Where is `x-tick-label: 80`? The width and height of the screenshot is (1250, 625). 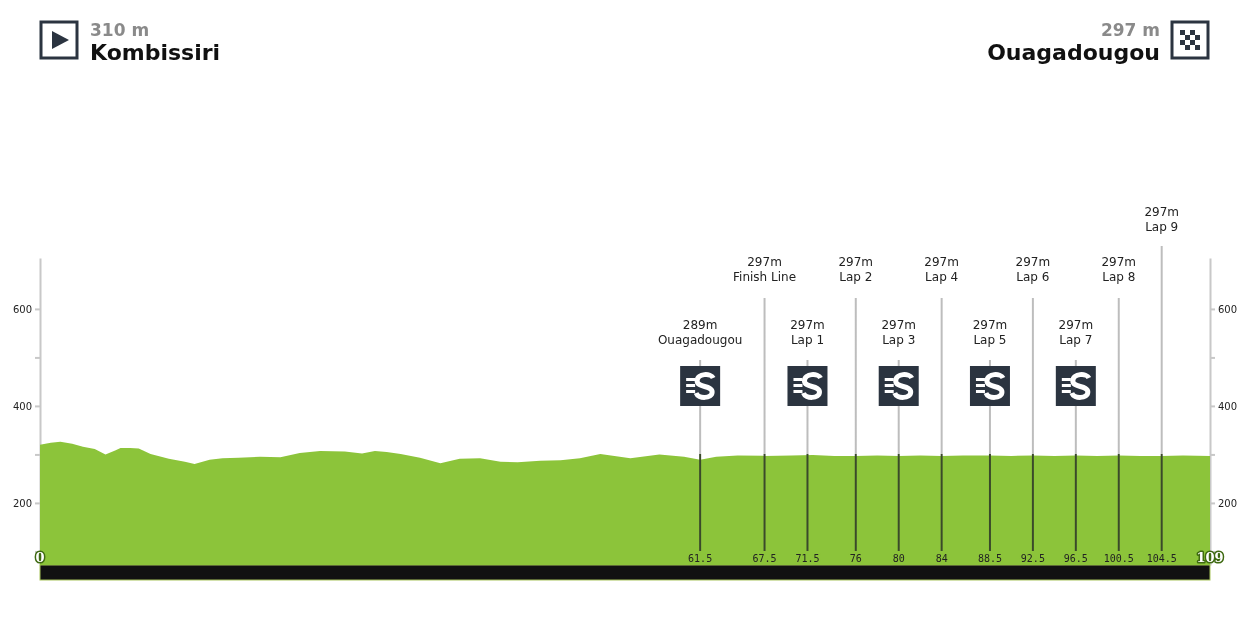 x-tick-label: 80 is located at coordinates (898, 558).